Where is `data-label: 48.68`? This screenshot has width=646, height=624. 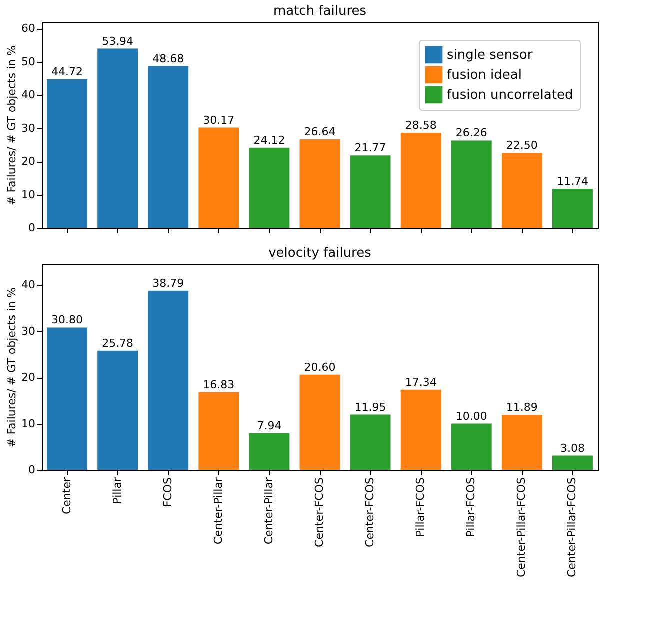 data-label: 48.68 is located at coordinates (168, 59).